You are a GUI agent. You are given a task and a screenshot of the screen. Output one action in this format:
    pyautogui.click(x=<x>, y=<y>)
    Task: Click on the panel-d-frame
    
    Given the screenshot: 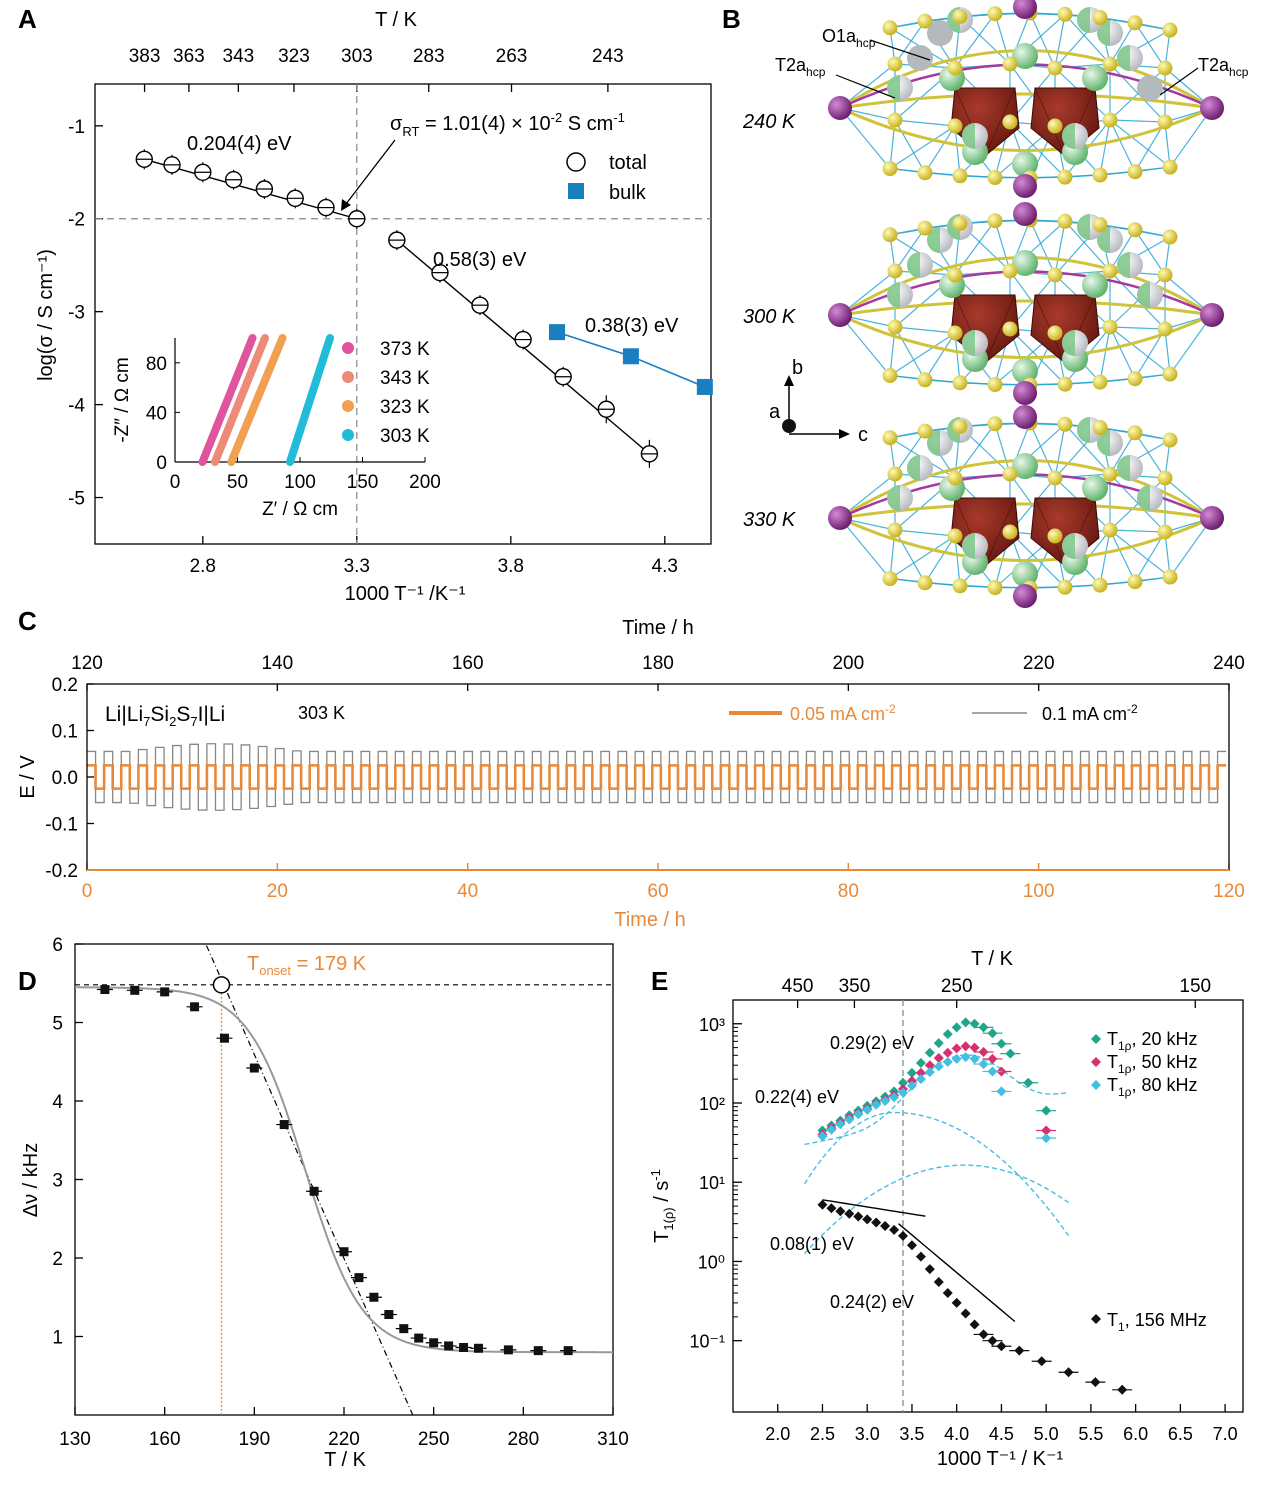 What is the action you would take?
    pyautogui.click(x=344, y=1179)
    